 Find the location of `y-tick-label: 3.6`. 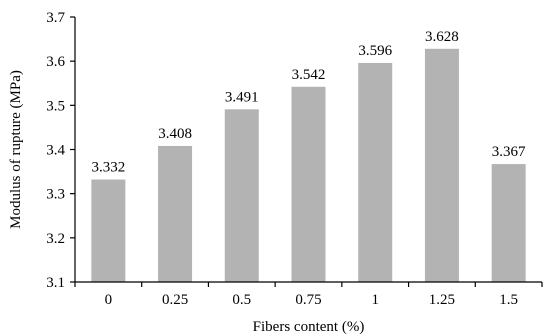

y-tick-label: 3.6 is located at coordinates (55, 62).